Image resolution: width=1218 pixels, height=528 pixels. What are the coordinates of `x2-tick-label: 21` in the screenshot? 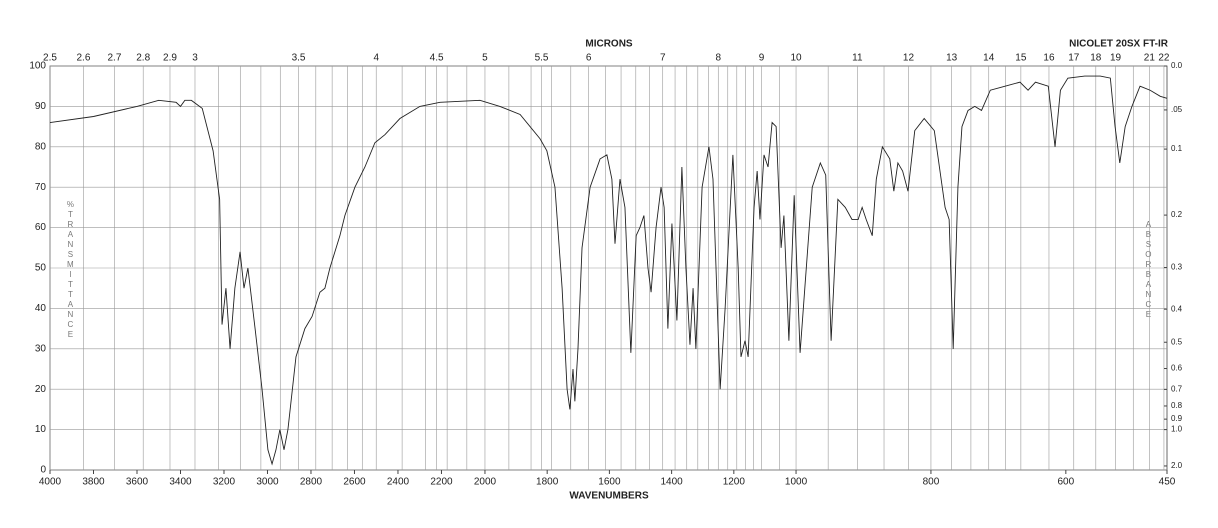 It's located at (1150, 58).